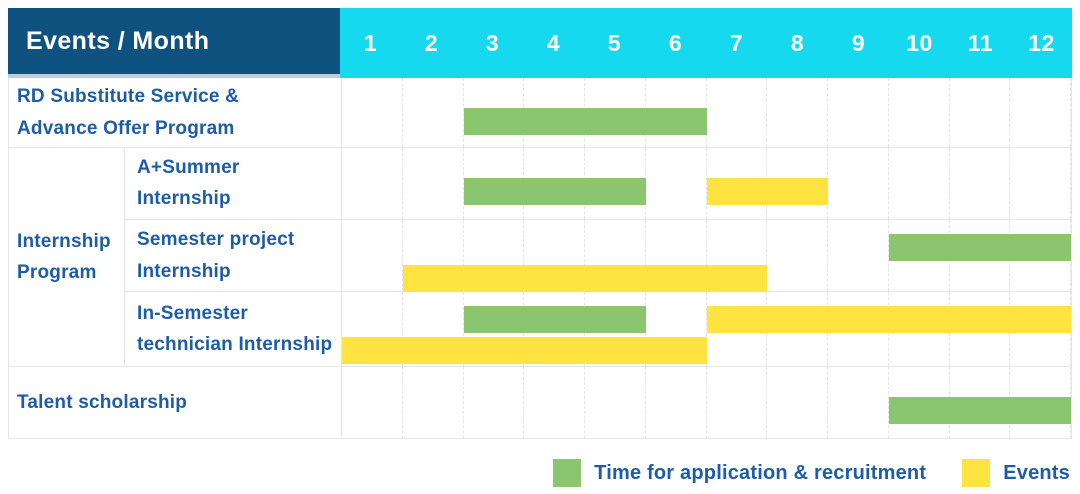  Describe the element at coordinates (370, 42) in the screenshot. I see `month-cell: 1` at that location.